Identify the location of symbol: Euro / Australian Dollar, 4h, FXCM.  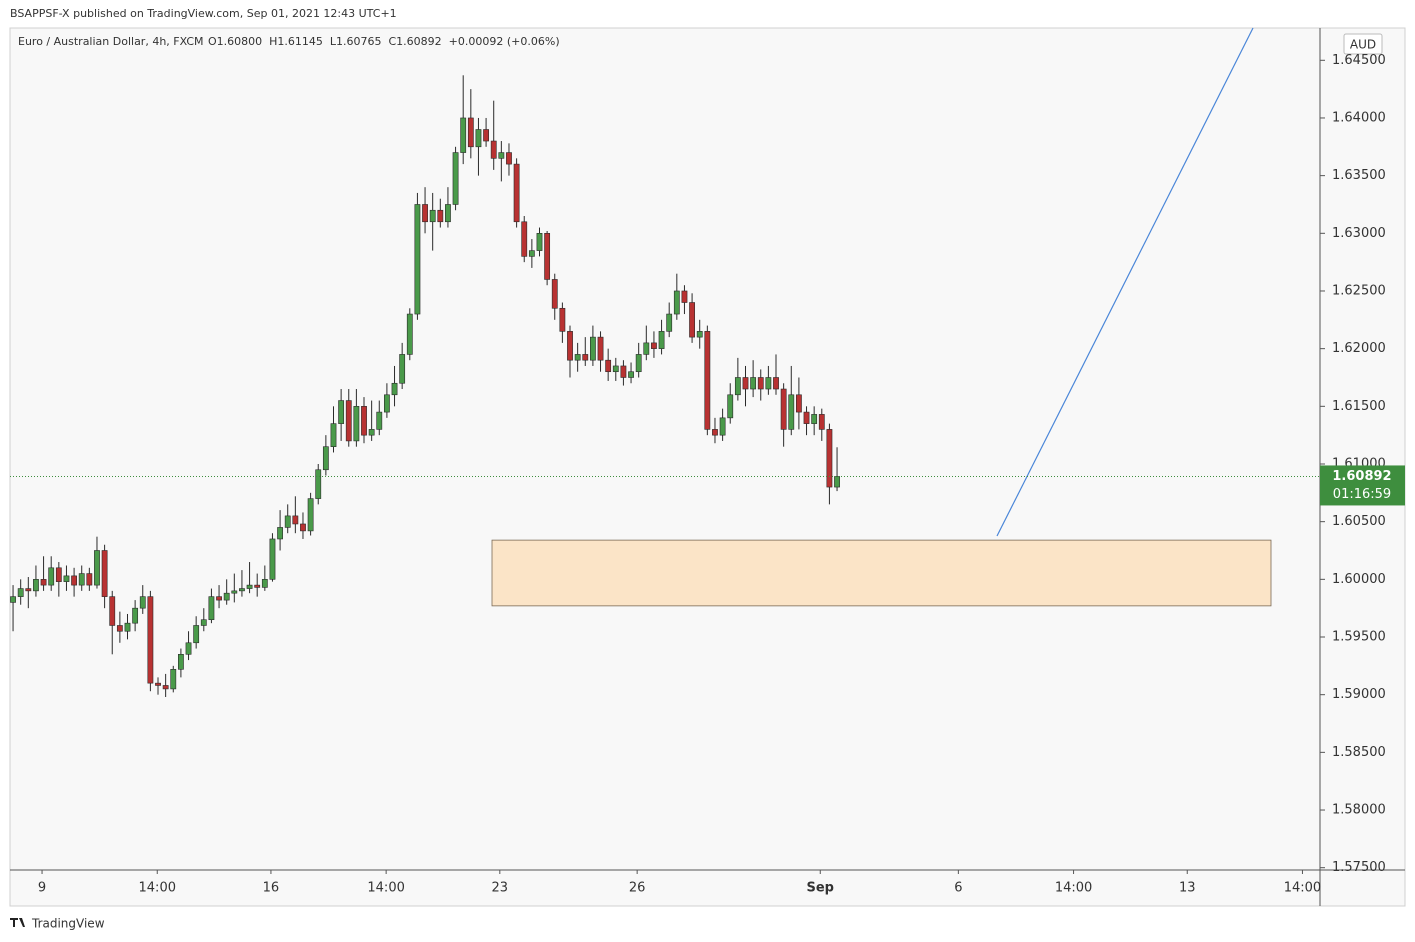
(111, 41).